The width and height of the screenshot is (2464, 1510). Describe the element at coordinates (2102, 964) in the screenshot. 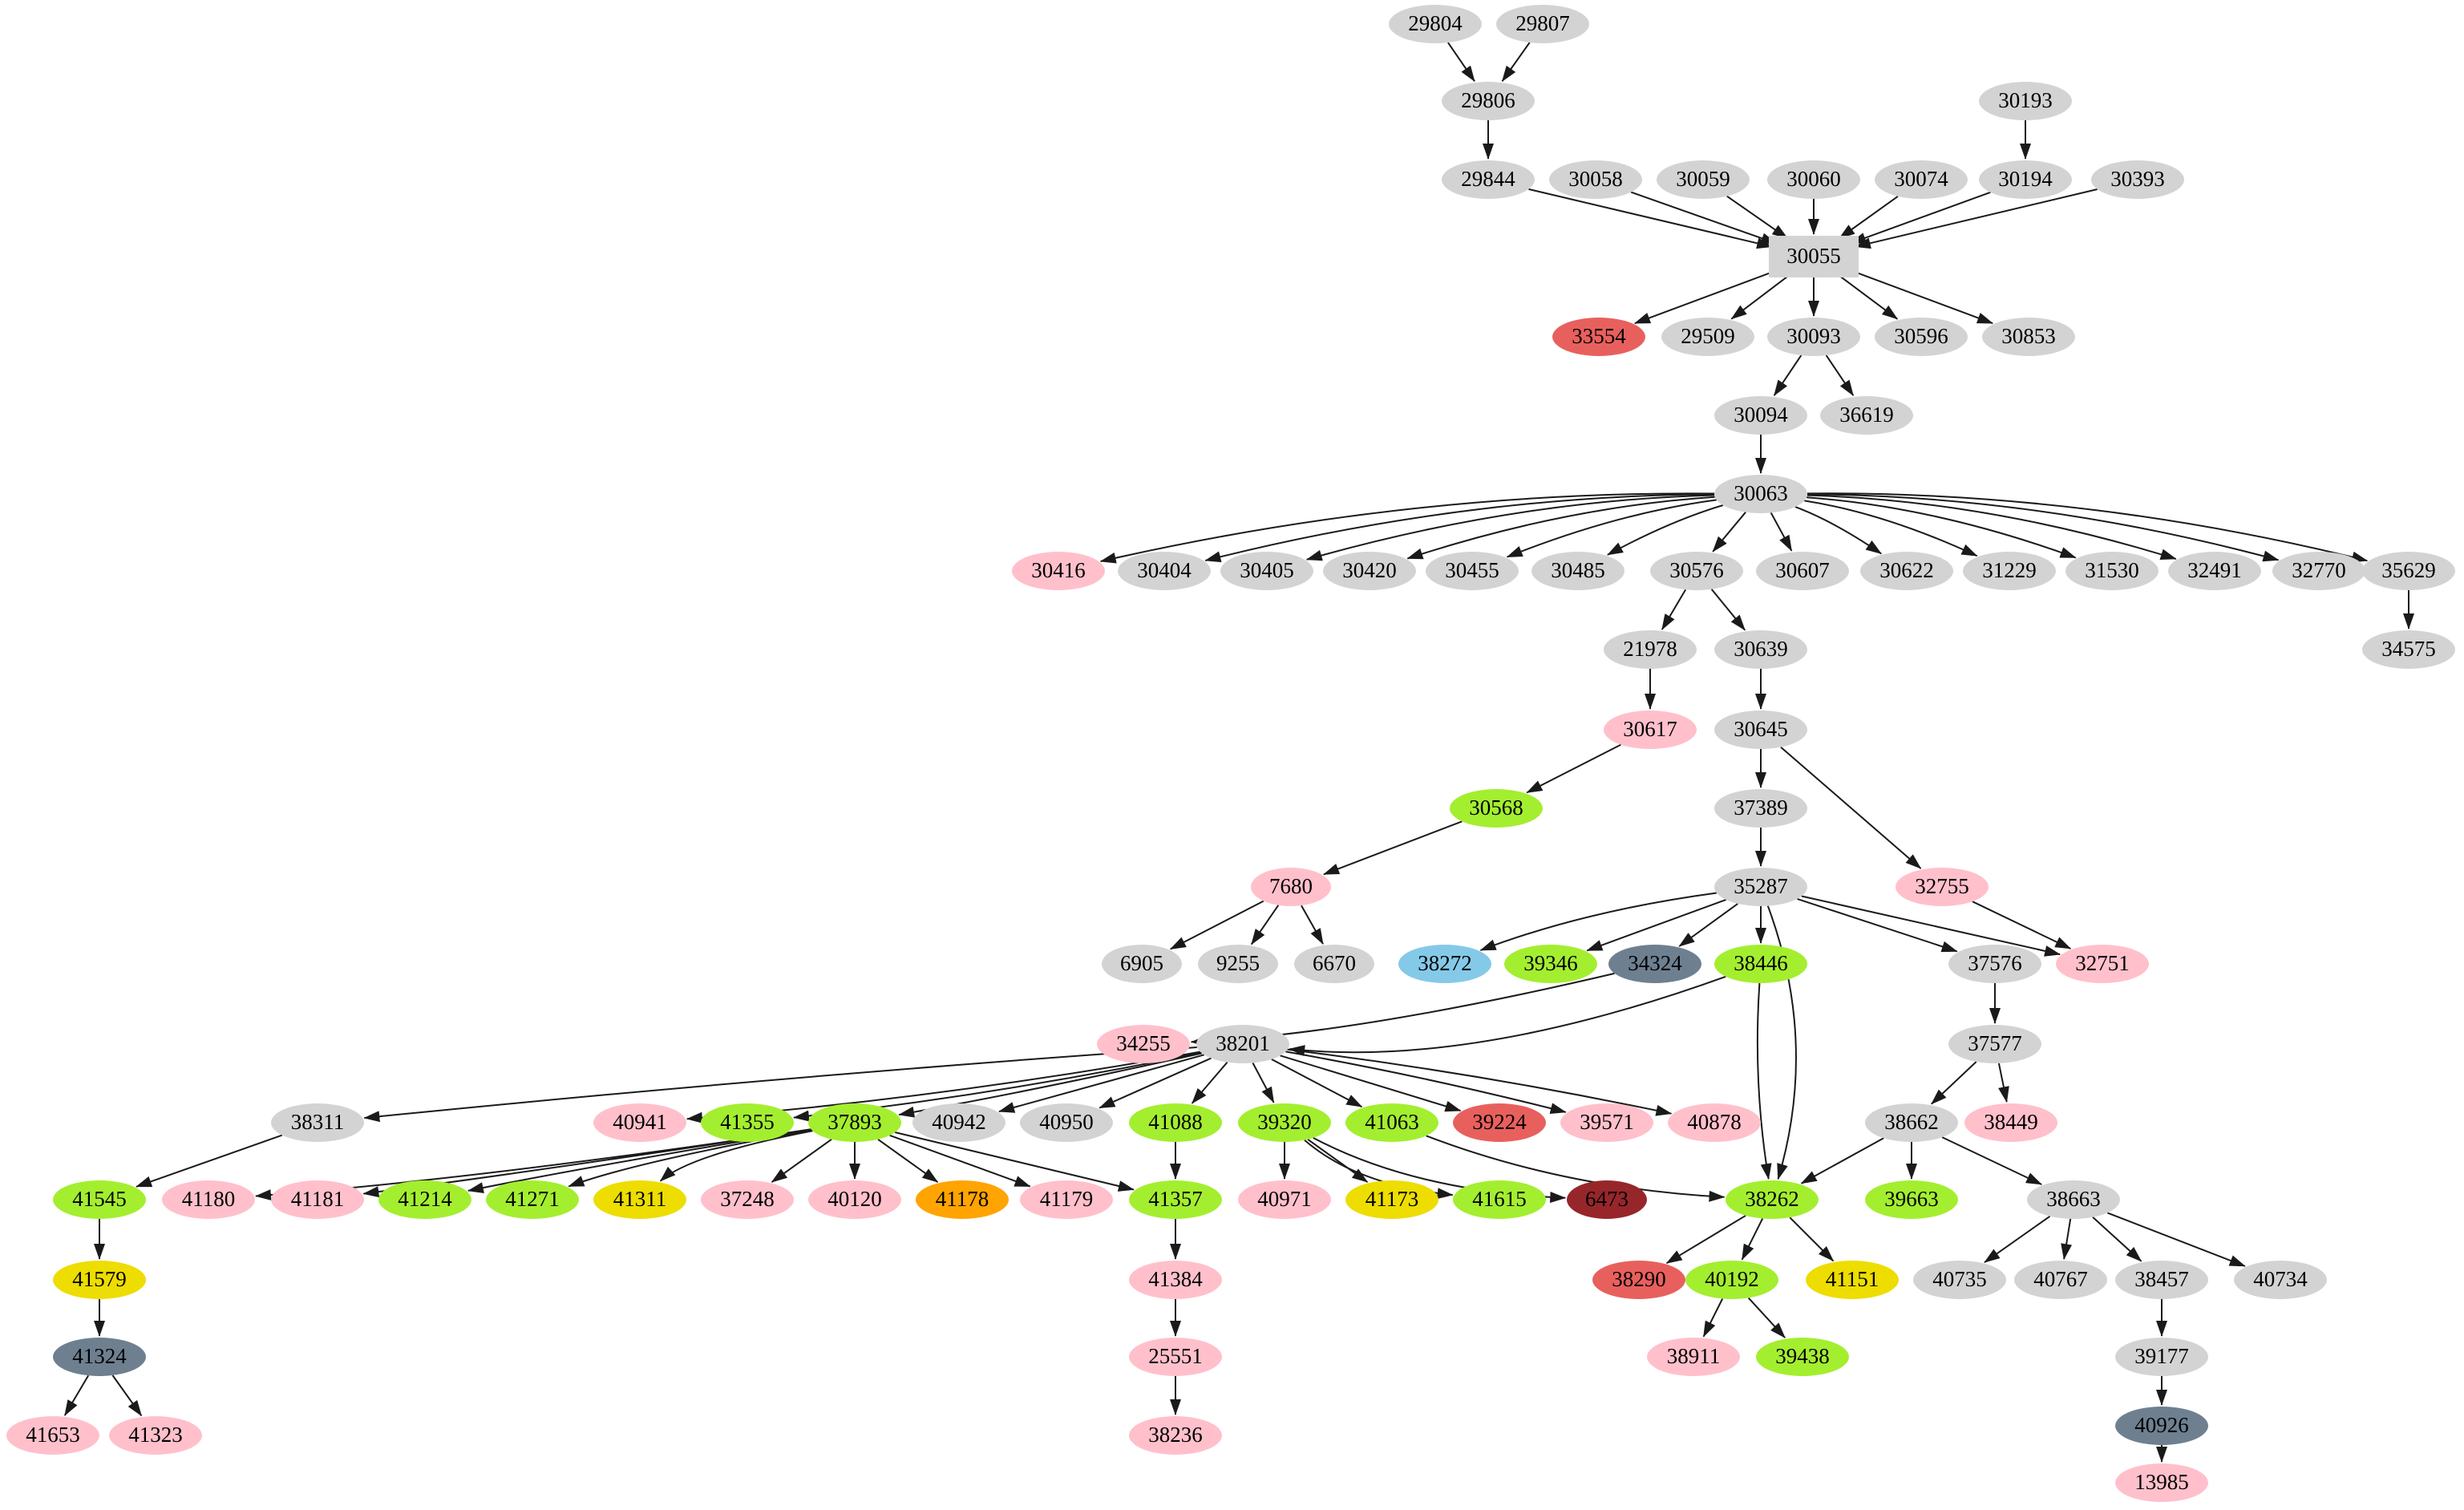

I see `node-32751: 32751` at that location.